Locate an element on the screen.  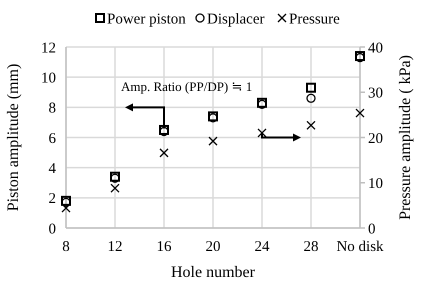
x-axis-title: Hole number is located at coordinates (213, 272).